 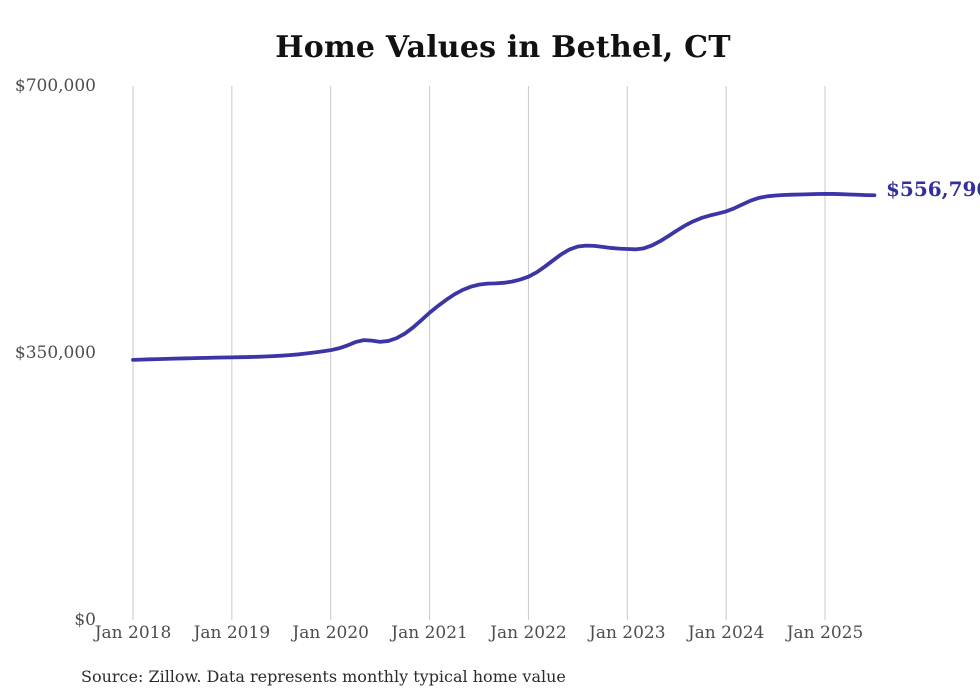 What do you see at coordinates (825, 633) in the screenshot?
I see `x-axis-tick-label: Jan 2025` at bounding box center [825, 633].